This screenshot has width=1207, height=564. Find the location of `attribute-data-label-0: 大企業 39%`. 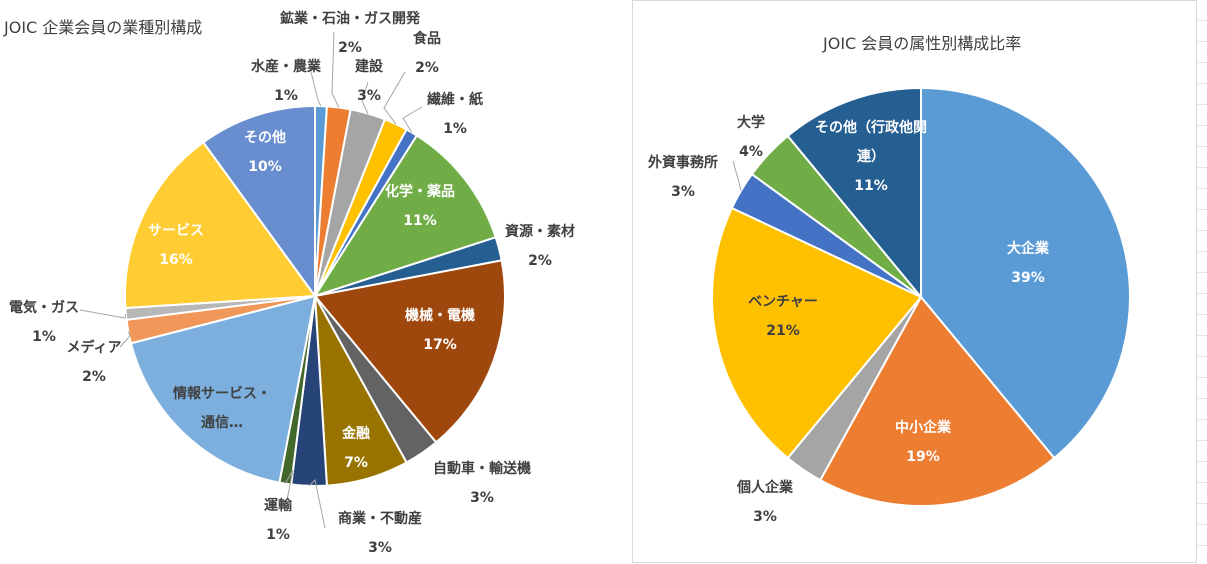

attribute-data-label-0: 大企業 39% is located at coordinates (1028, 263).